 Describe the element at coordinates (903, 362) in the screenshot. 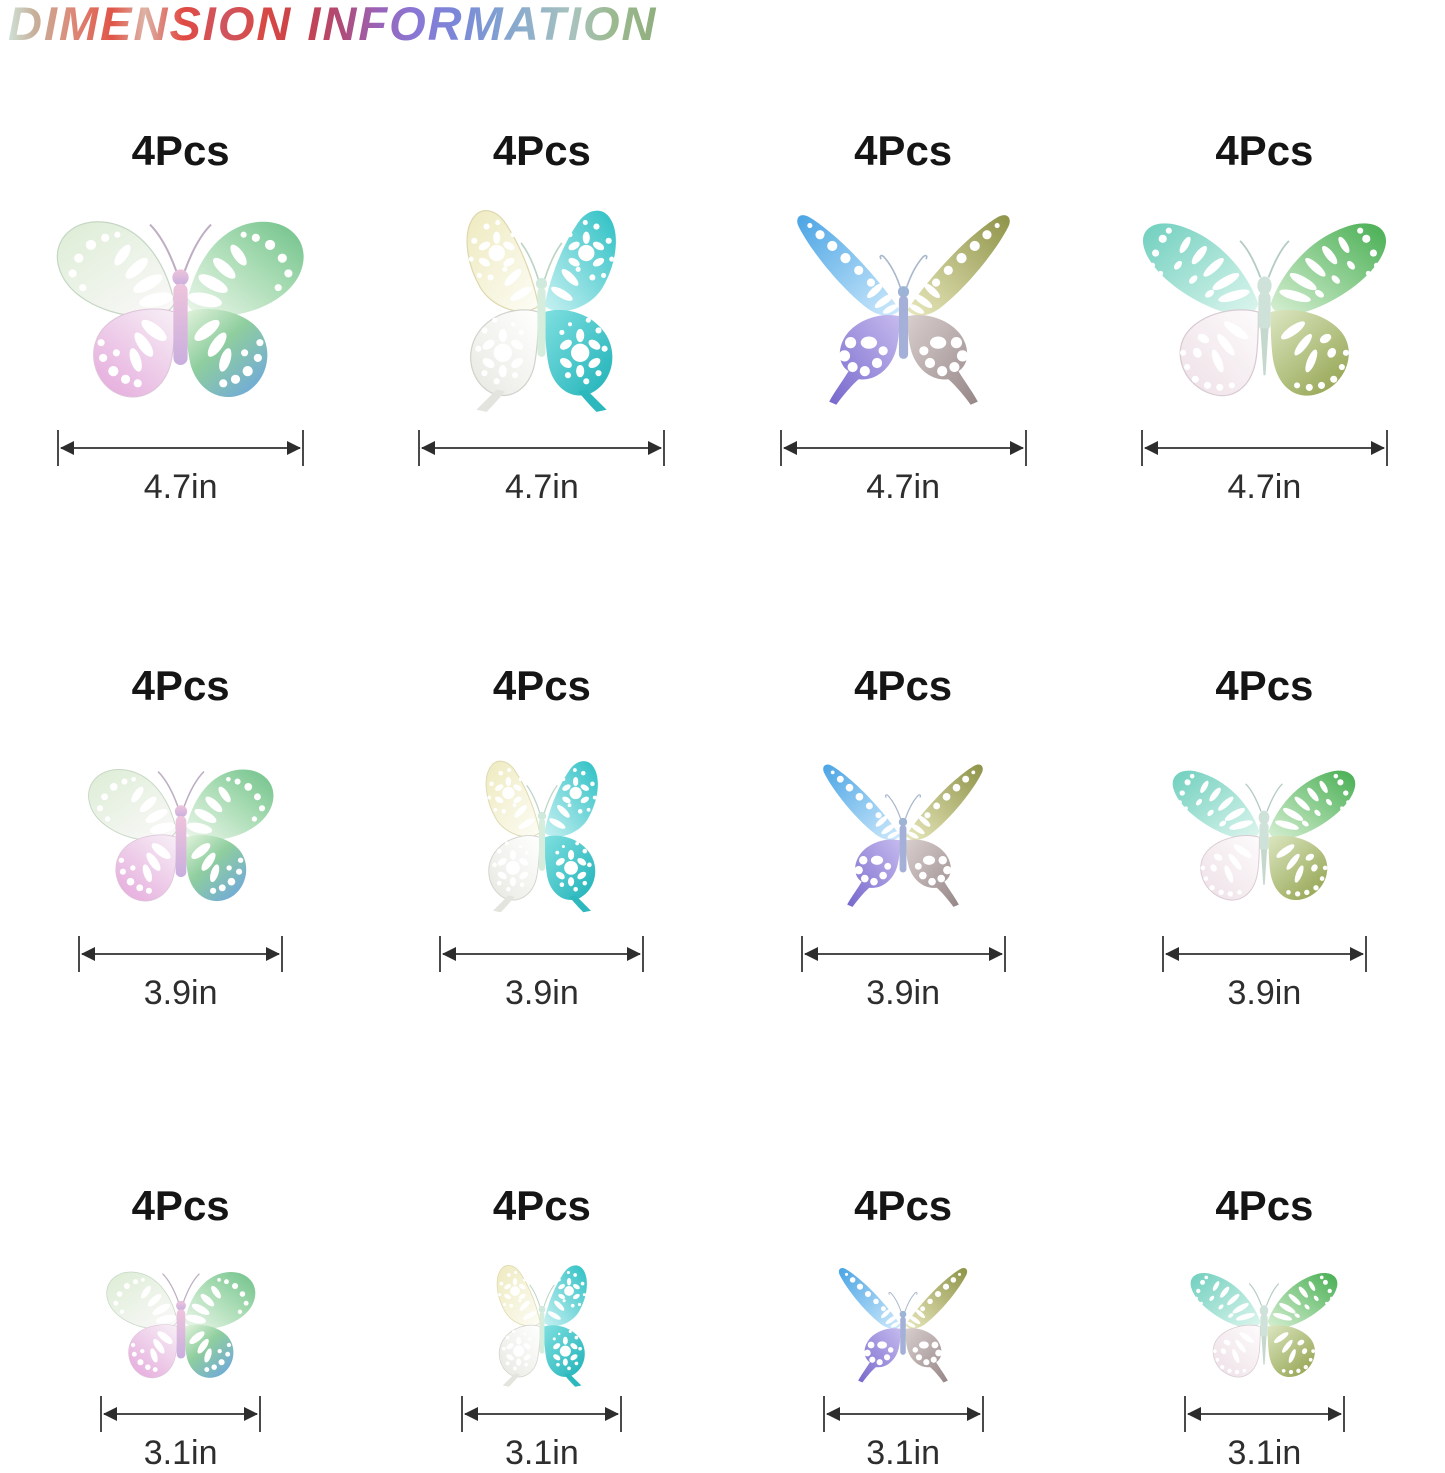

I see `grid-cell-r1c3: 4Pcs 4.7in` at that location.